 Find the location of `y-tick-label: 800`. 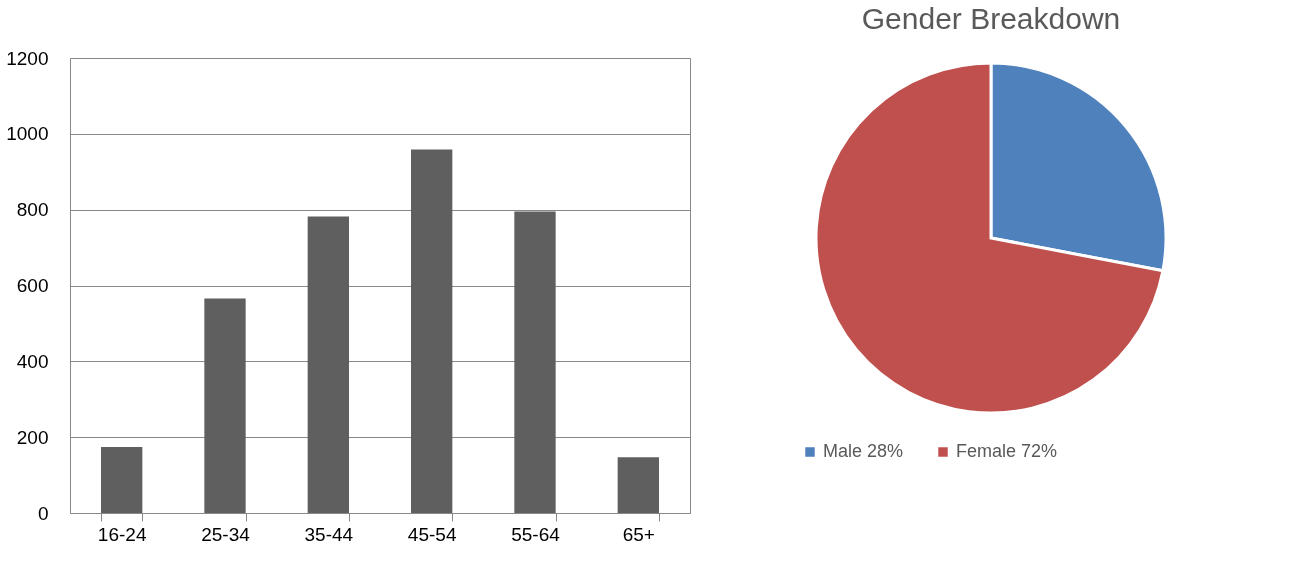

y-tick-label: 800 is located at coordinates (32, 210).